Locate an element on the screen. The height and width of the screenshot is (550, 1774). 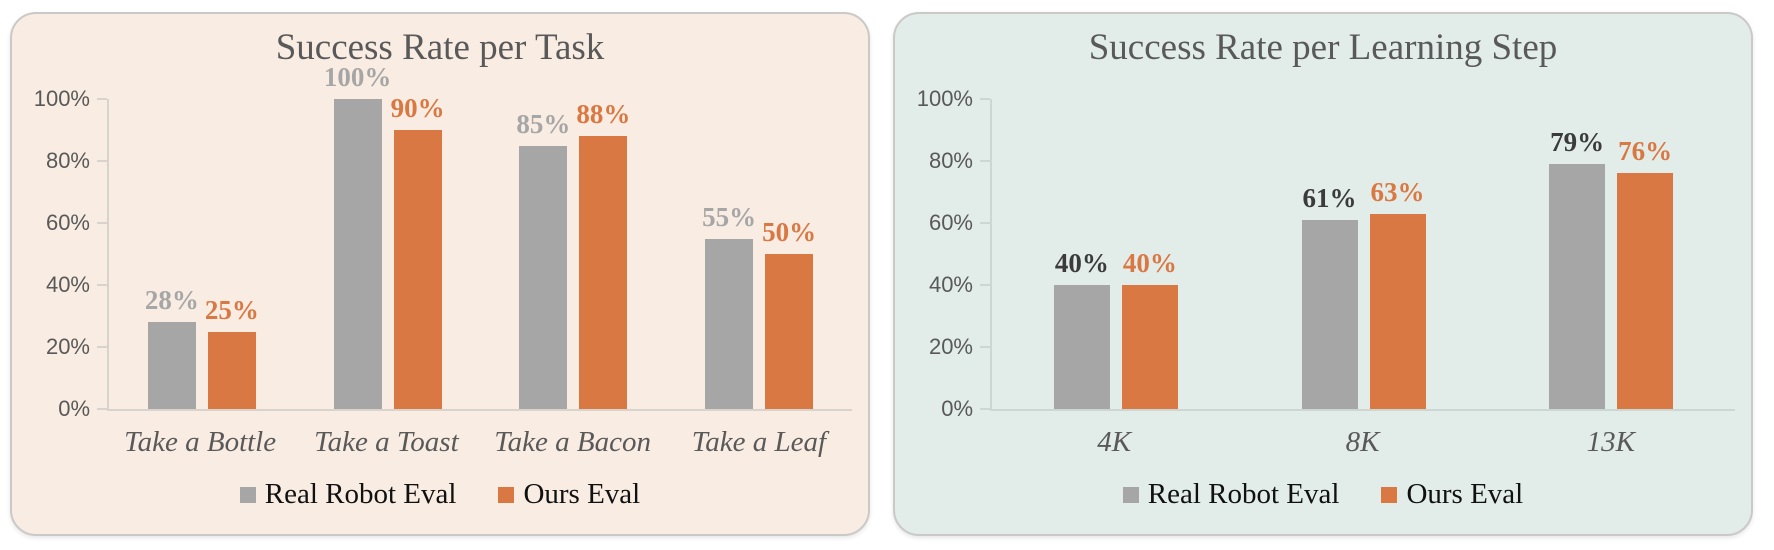
x-axis-label: 8K is located at coordinates (1362, 442).